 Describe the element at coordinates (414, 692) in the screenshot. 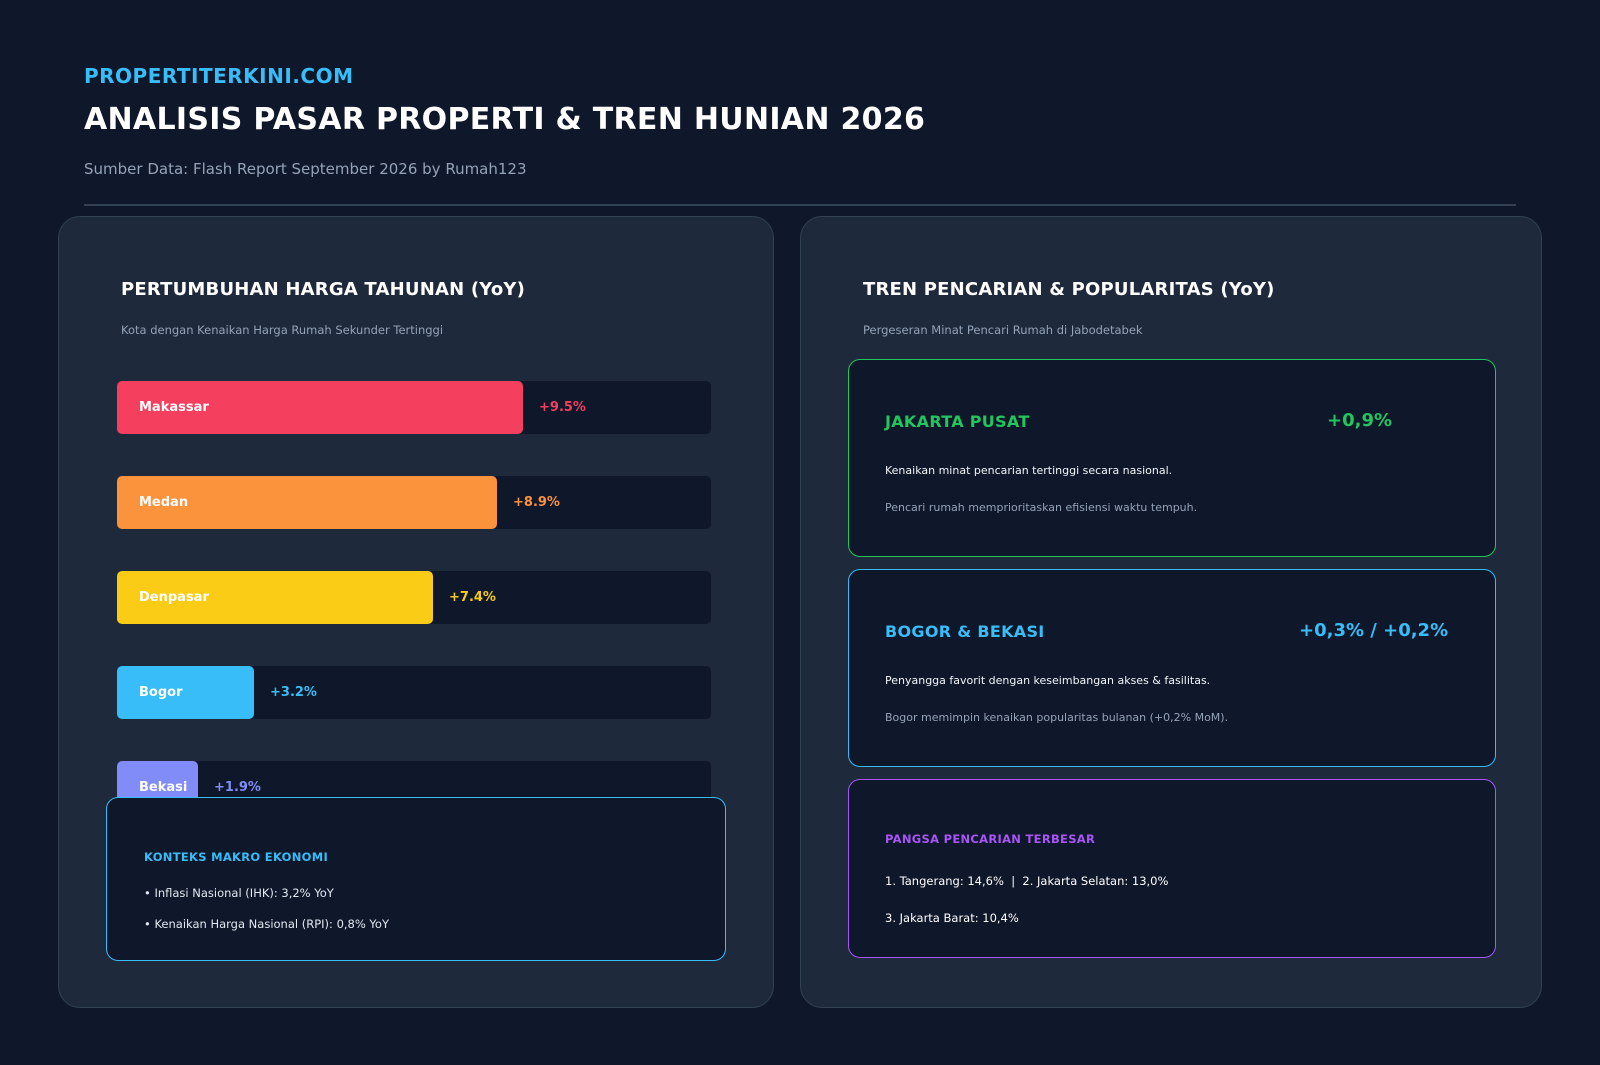

I see `bar-track-bogor: Bogor +3.2%` at that location.